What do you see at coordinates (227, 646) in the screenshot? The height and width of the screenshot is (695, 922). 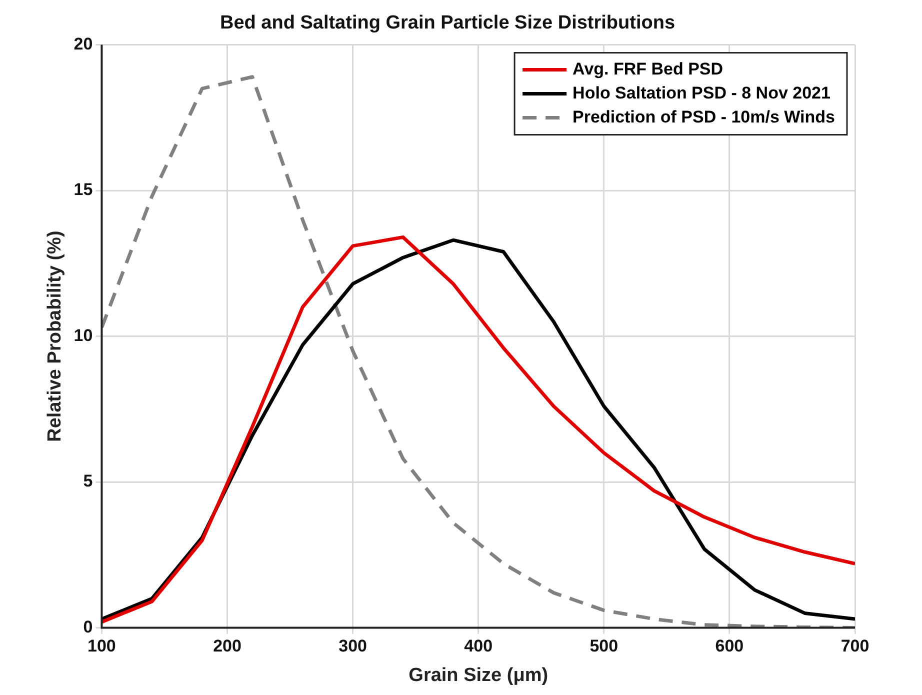 I see `x-tick-label: 200` at bounding box center [227, 646].